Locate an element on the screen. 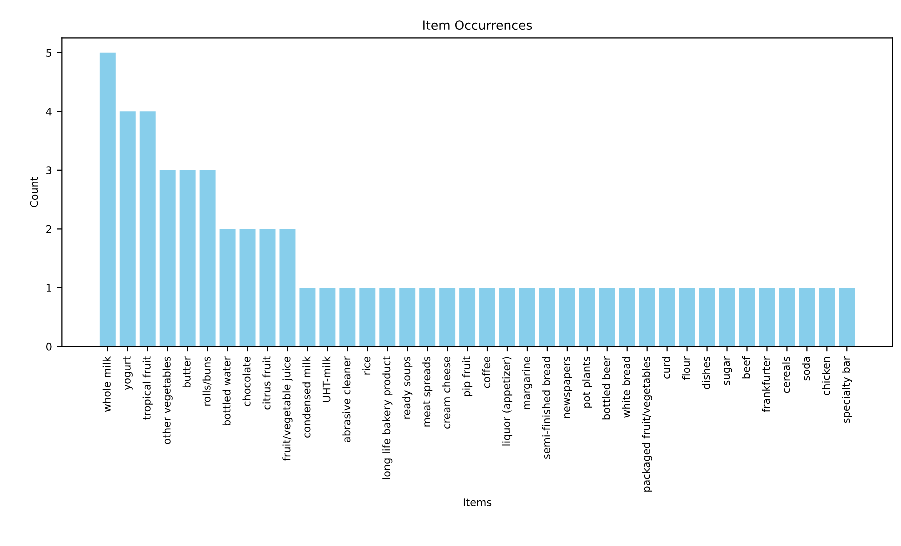 This screenshot has height=546, width=901. x-tick-label: pip fruit is located at coordinates (467, 376).